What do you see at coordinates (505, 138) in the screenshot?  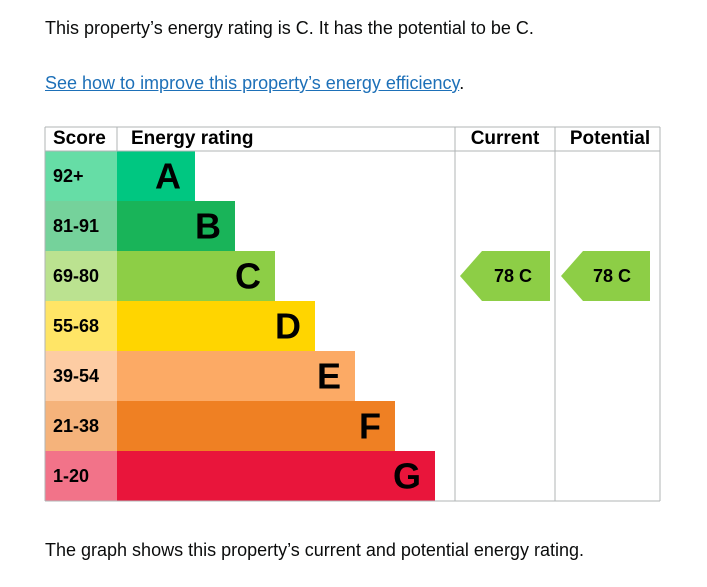 I see `column-header: Current` at bounding box center [505, 138].